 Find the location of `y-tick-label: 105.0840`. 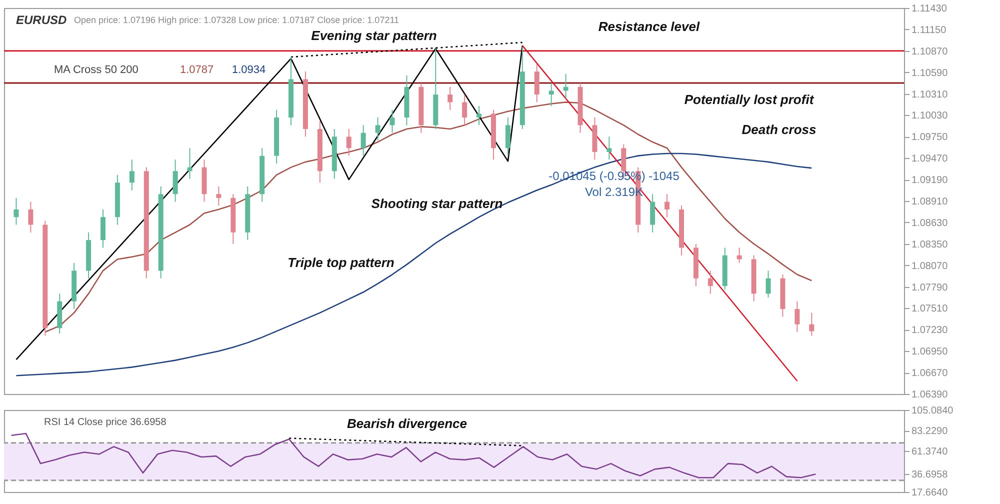

y-tick-label: 105.0840 is located at coordinates (933, 411).